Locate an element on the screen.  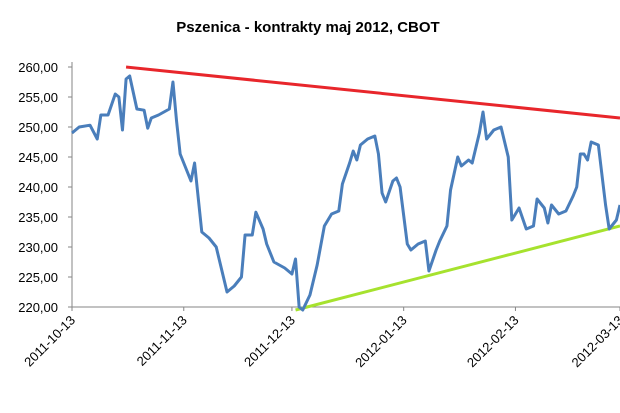
y-tick-label: 255,00 is located at coordinates (38, 97).